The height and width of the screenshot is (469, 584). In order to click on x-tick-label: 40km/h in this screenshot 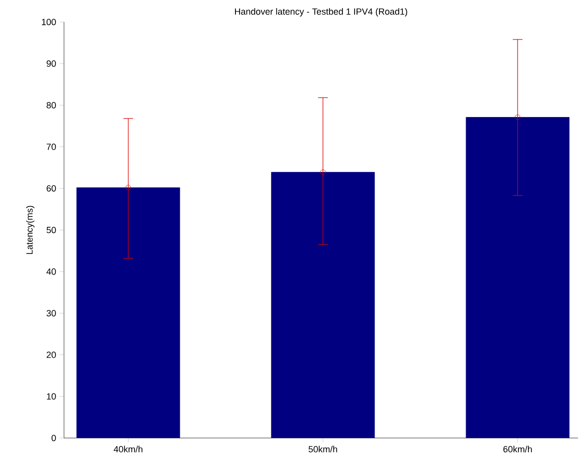, I will do `click(128, 449)`.